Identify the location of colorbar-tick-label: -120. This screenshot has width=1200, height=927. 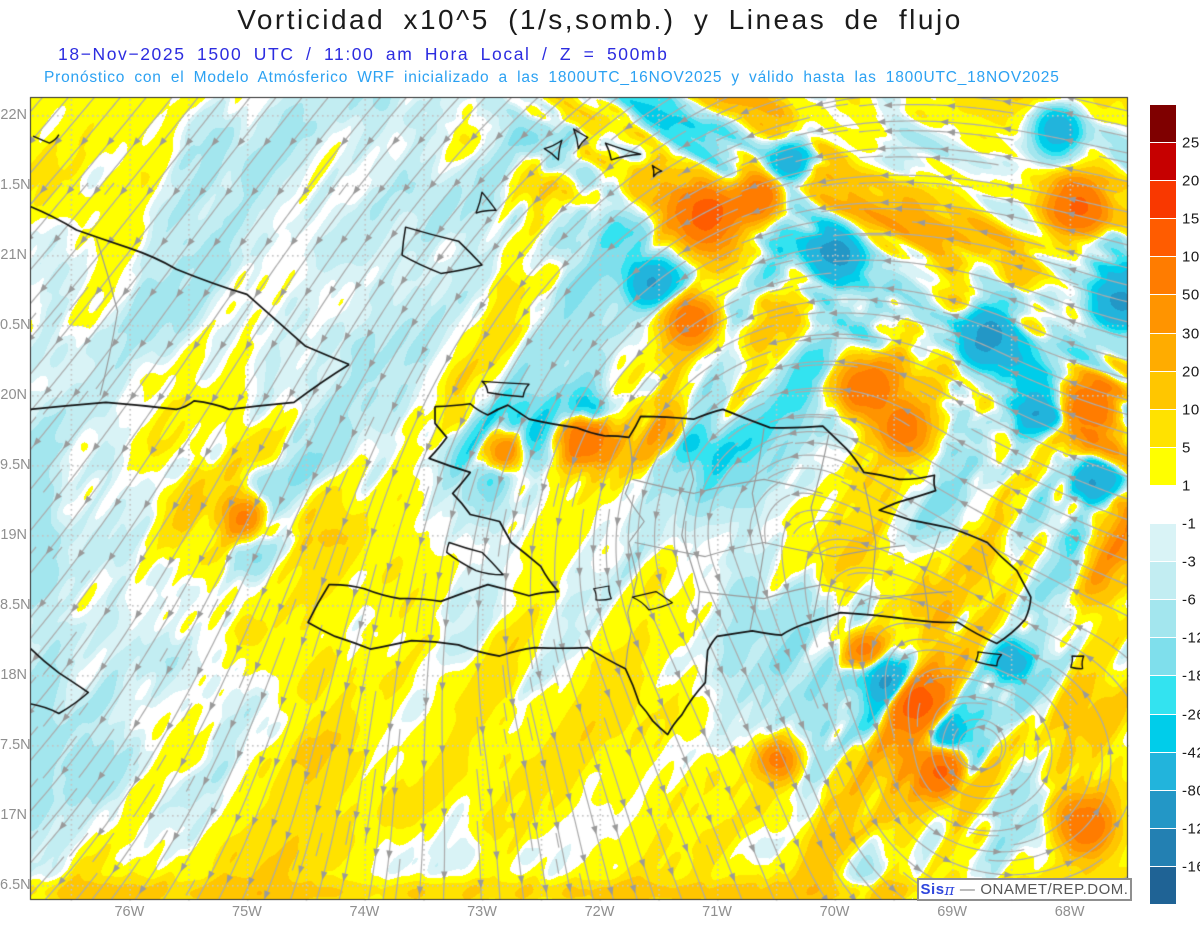
(1191, 829).